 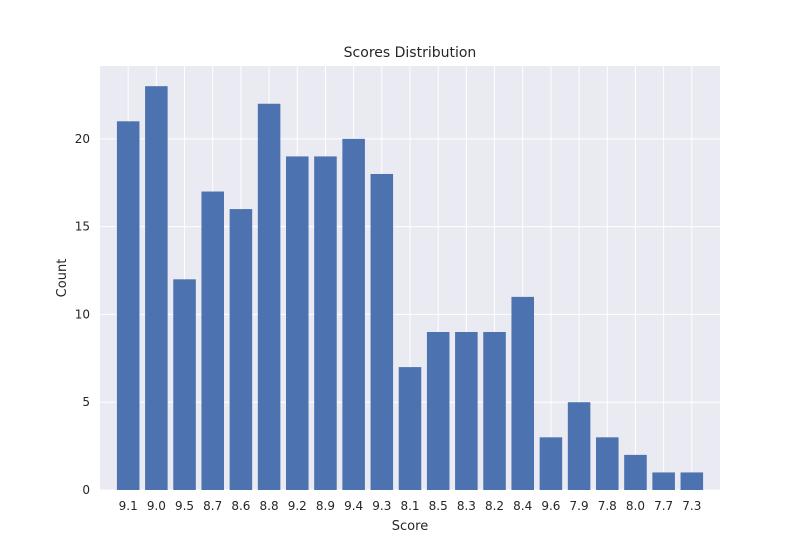 What do you see at coordinates (325, 323) in the screenshot?
I see `bar-8.9` at bounding box center [325, 323].